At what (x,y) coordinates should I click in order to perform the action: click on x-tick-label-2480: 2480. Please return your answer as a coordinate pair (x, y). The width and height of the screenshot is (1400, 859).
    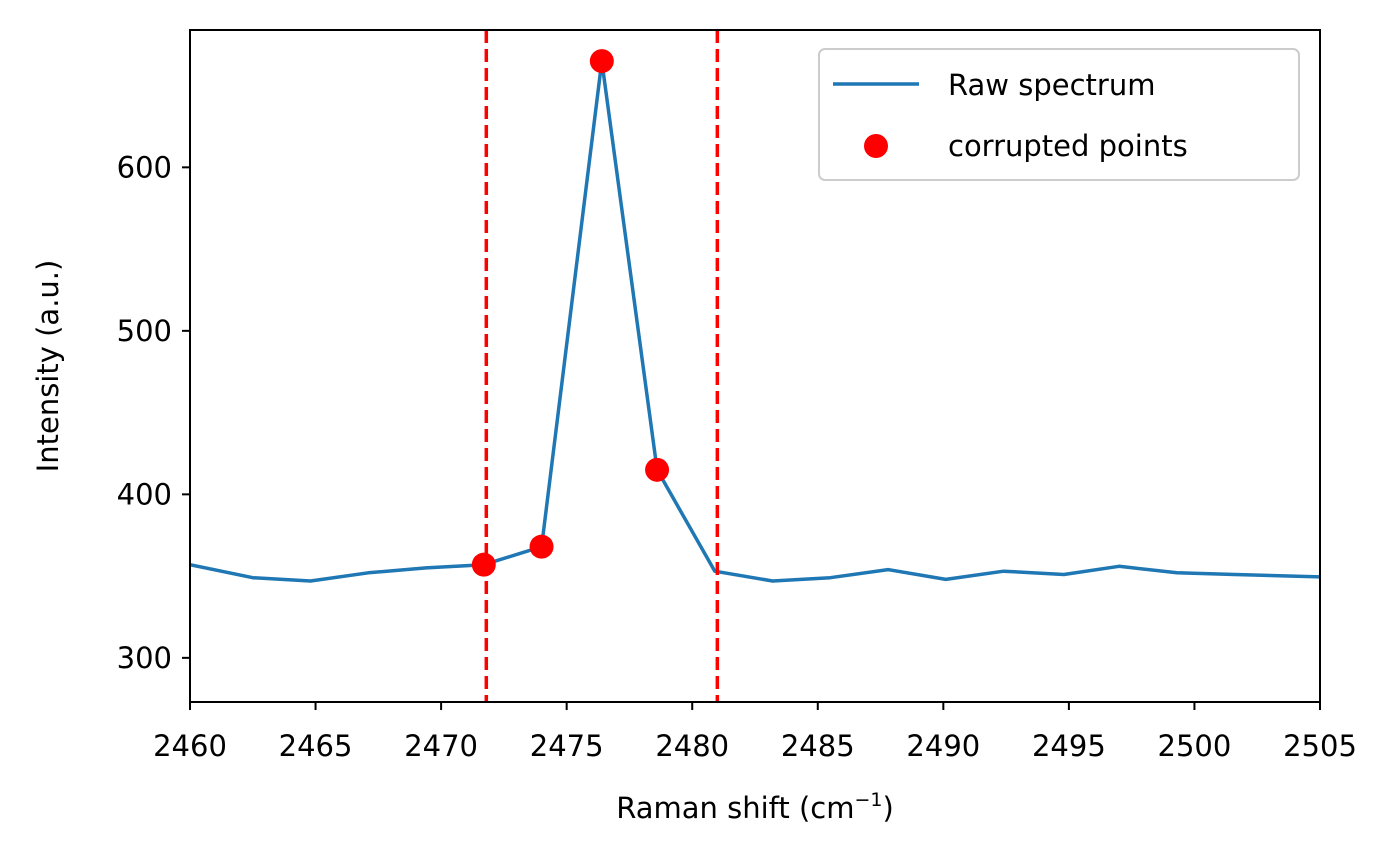
    Looking at the image, I should click on (692, 746).